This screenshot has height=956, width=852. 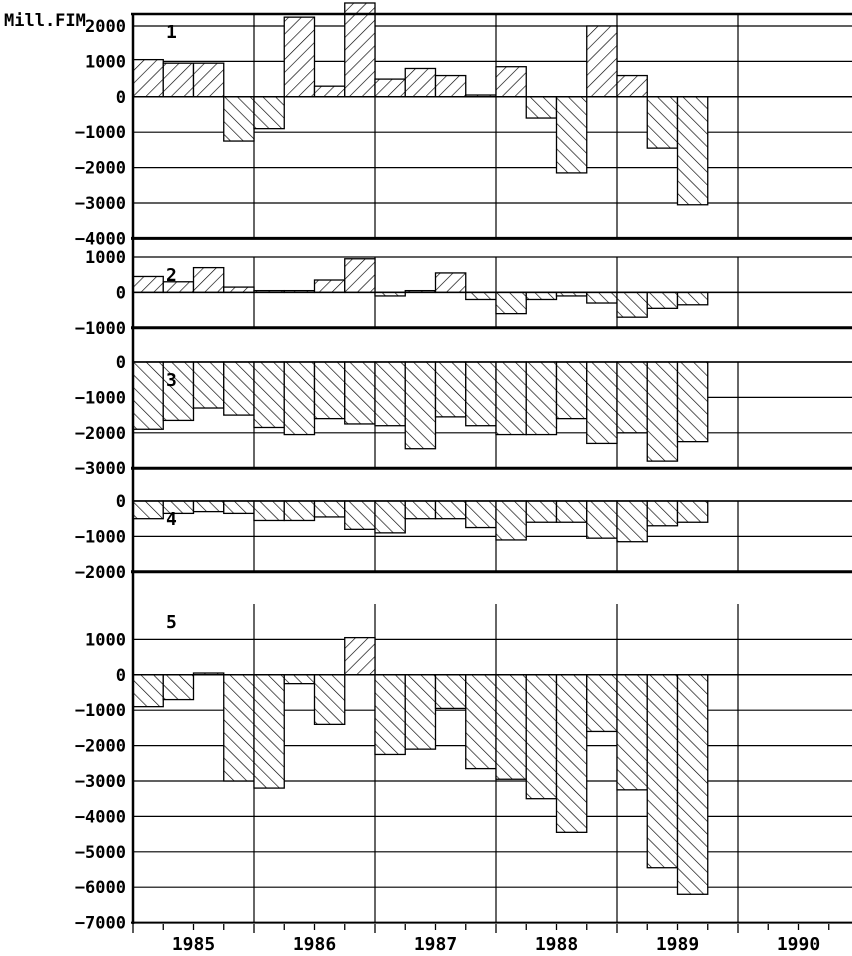 I want to click on panel-label: 4, so click(x=171, y=519).